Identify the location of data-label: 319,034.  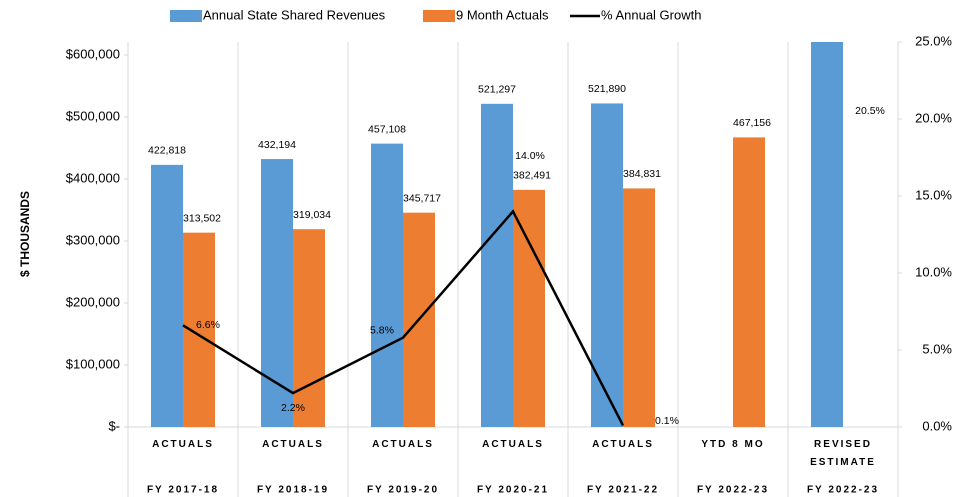
(312, 215).